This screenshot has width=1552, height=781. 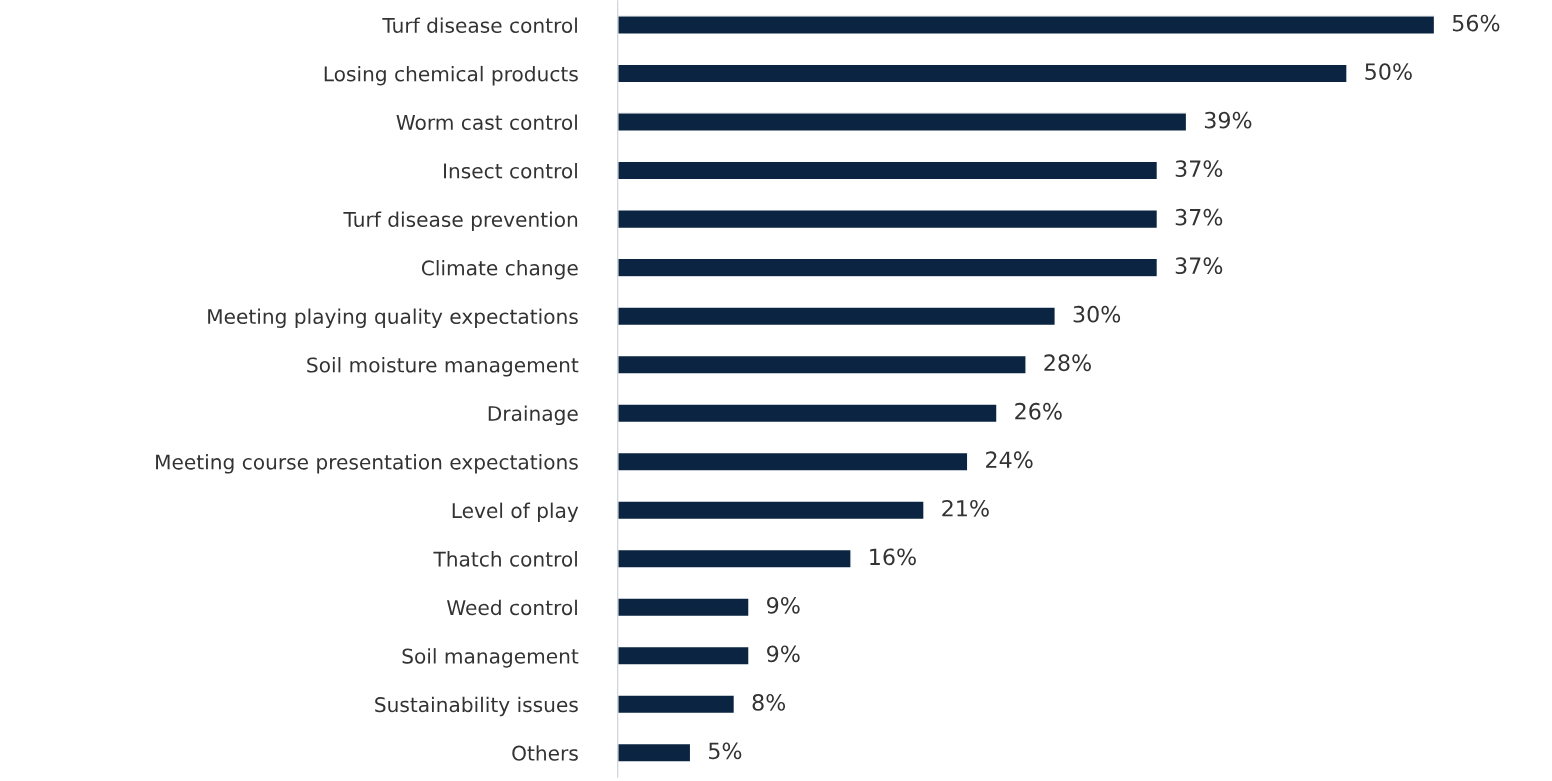 What do you see at coordinates (367, 464) in the screenshot?
I see `y-tick-label: Meeting course presentation expectations` at bounding box center [367, 464].